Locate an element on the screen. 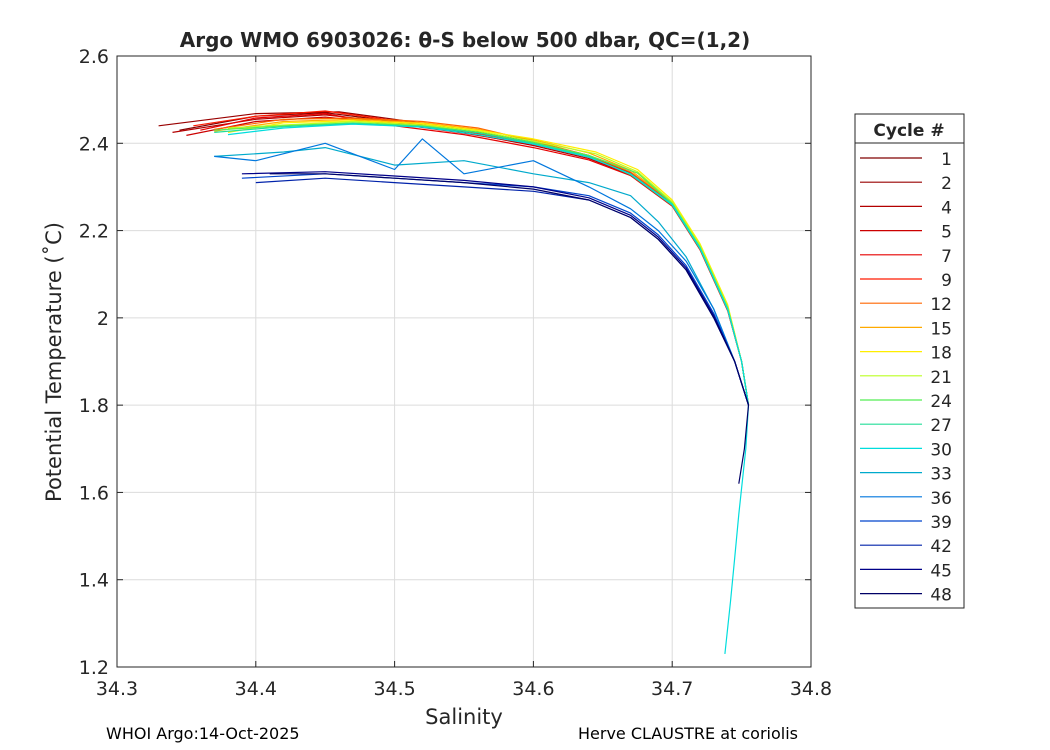  y-axis-label: Potential Temperature (˚C) is located at coordinates (54, 362).